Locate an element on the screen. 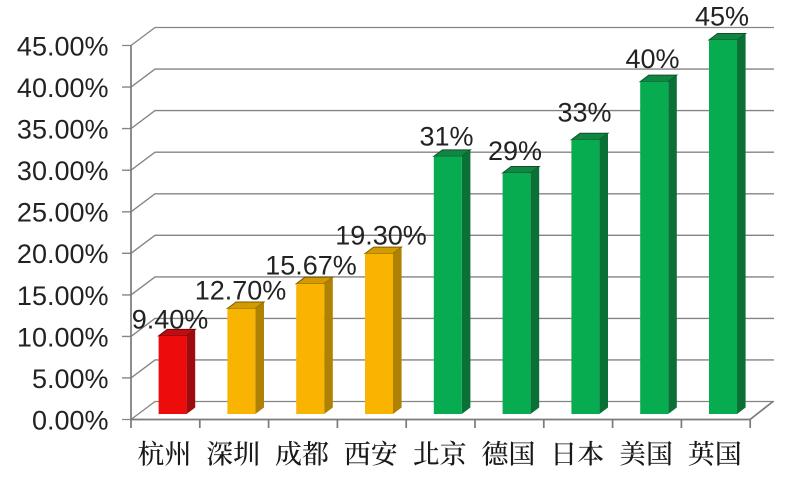  svg-text: 31% is located at coordinates (446, 137).